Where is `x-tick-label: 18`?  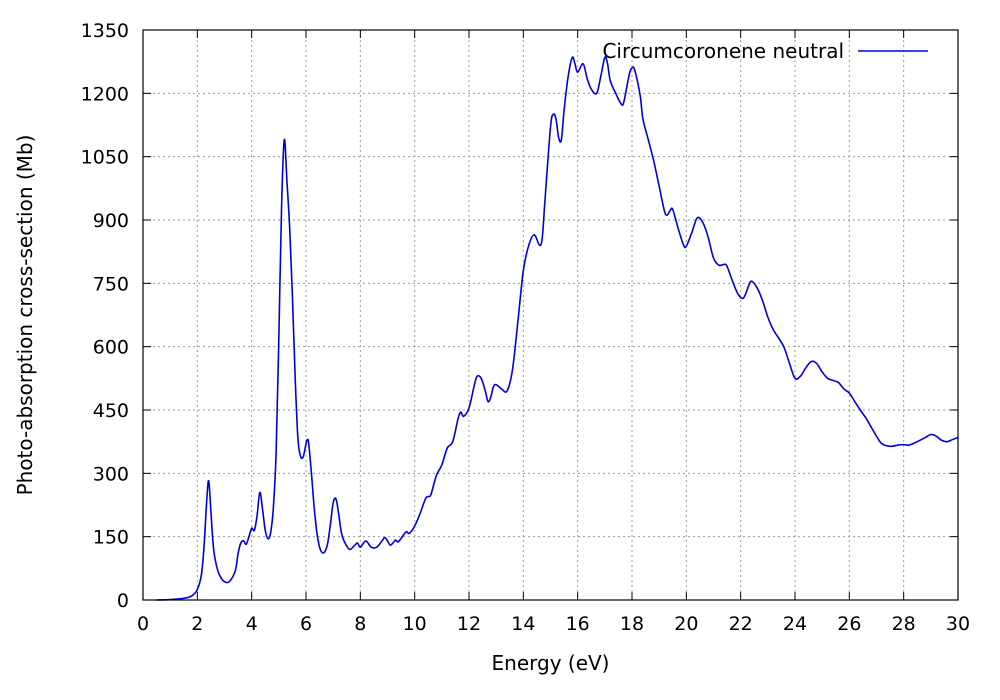
x-tick-label: 18 is located at coordinates (632, 624).